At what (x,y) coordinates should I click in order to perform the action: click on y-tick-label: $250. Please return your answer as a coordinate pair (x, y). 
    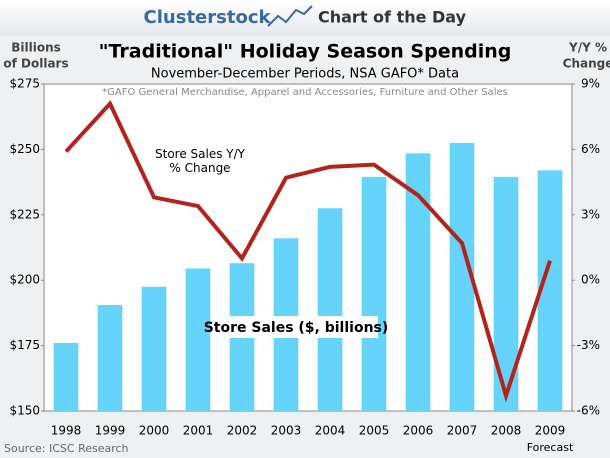
    Looking at the image, I should click on (24, 149).